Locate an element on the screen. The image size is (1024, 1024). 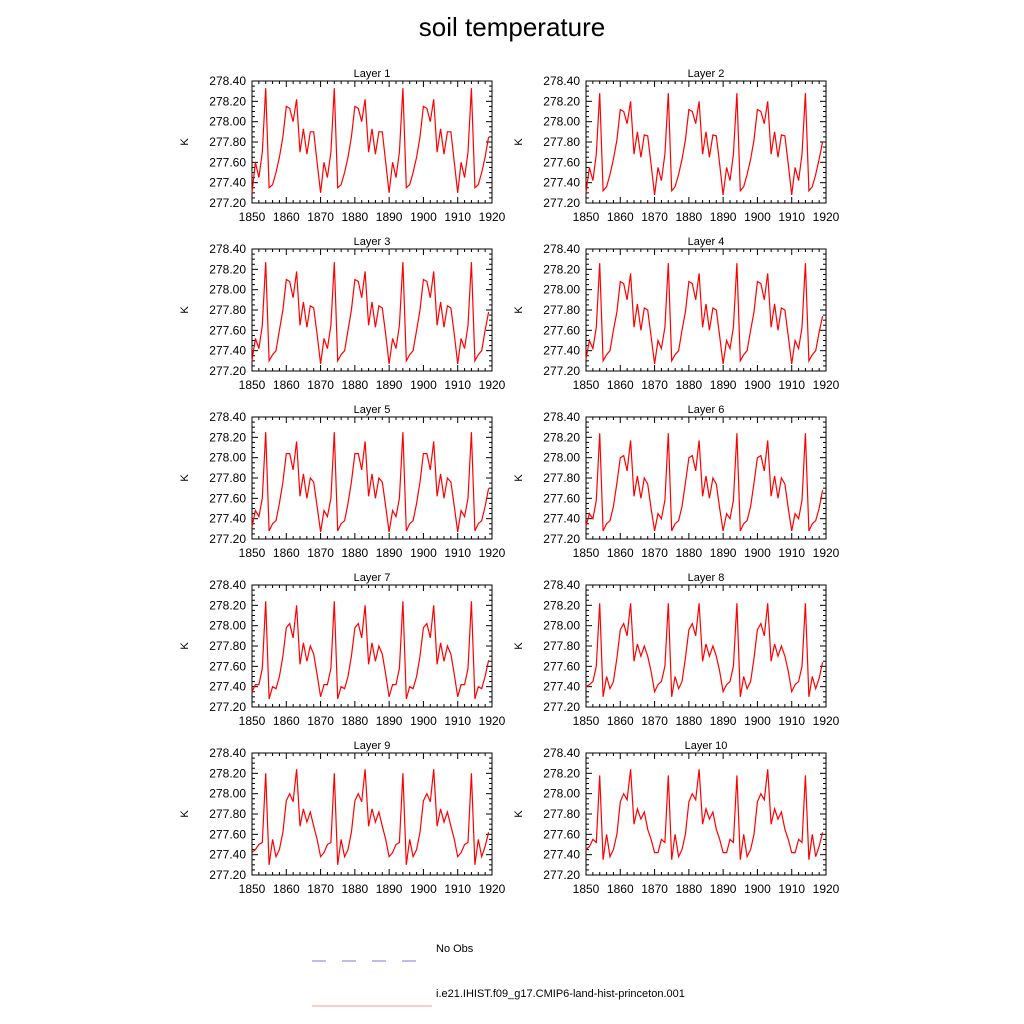
panel-title: Layer 8 is located at coordinates (706, 578).